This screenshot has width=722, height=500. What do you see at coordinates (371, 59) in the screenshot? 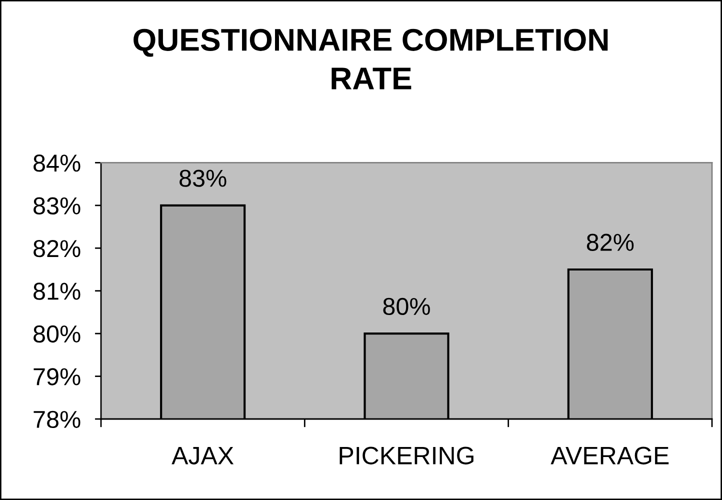
I see `chart-title: QUESTIONNAIRE COMPLETION RATE` at bounding box center [371, 59].